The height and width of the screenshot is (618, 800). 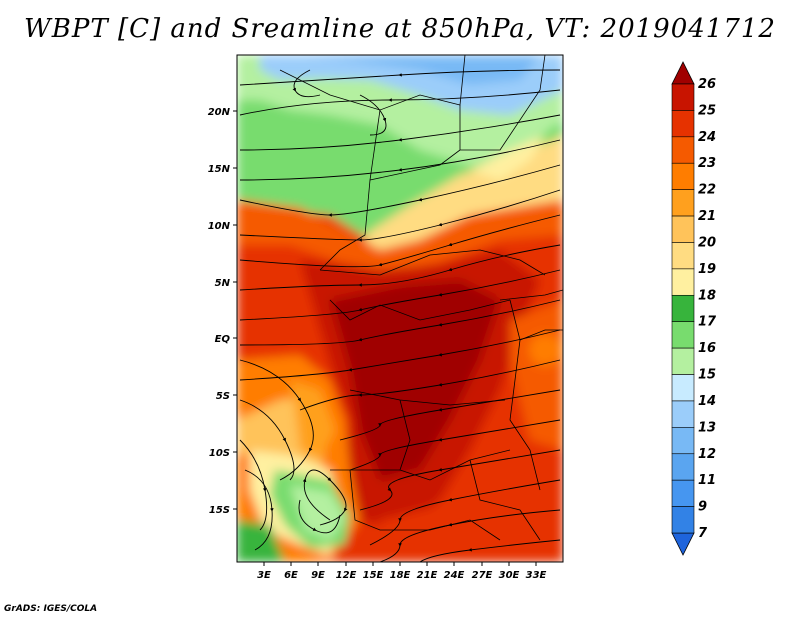 What do you see at coordinates (707, 375) in the screenshot?
I see `colorbar-label: 15` at bounding box center [707, 375].